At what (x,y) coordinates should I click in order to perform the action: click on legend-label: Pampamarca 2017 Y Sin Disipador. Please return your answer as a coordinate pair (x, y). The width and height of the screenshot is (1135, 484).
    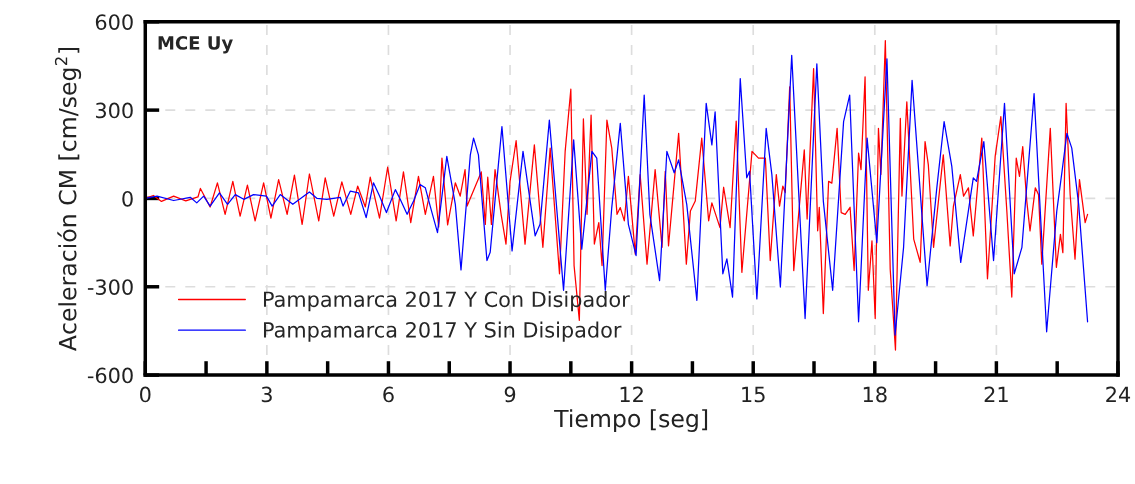
    Looking at the image, I should click on (442, 331).